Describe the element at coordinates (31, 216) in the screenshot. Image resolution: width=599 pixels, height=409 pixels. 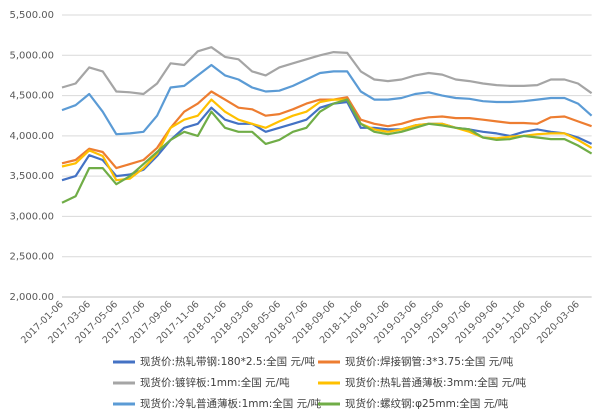
I see `y-tick-label: 3,000.00` at that location.